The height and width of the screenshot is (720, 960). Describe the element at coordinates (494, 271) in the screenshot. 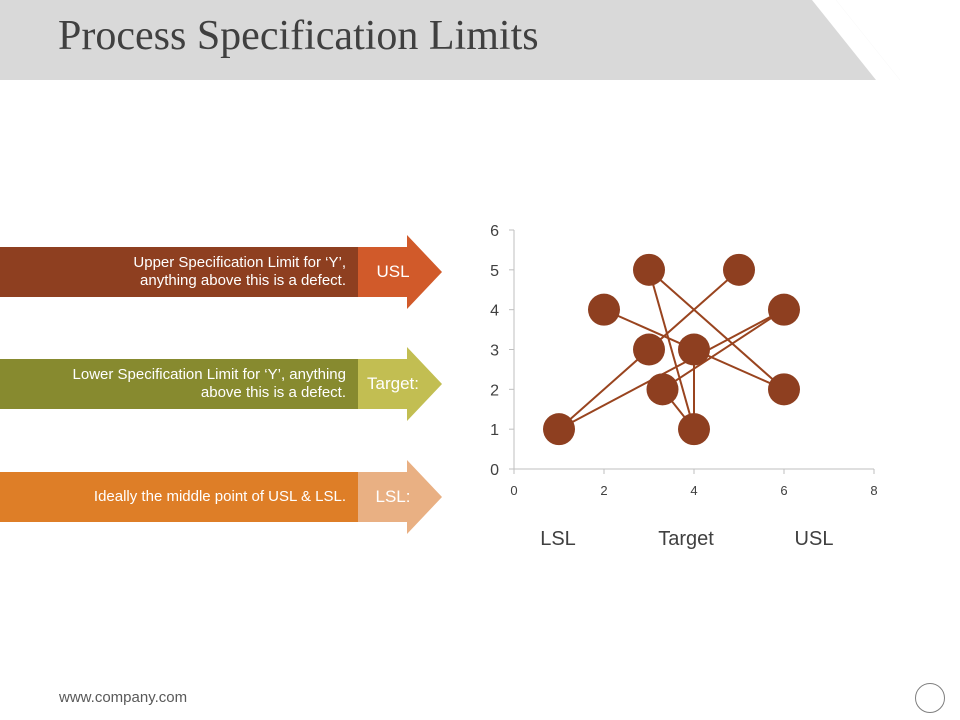

I see `y-tick-label: 5` at that location.